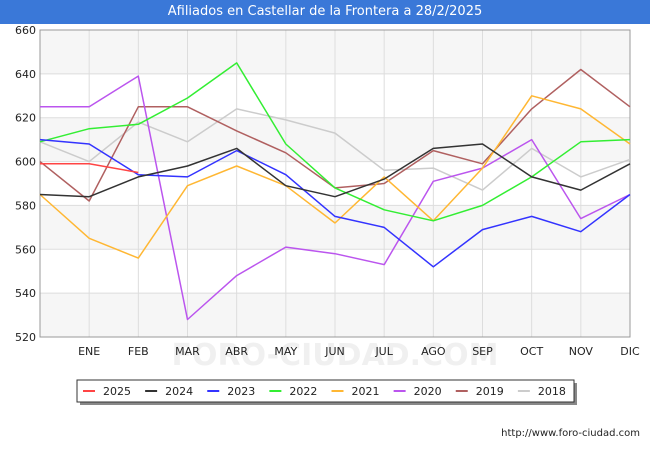  What do you see at coordinates (581, 351) in the screenshot?
I see `x-tick-label: NOV` at bounding box center [581, 351].